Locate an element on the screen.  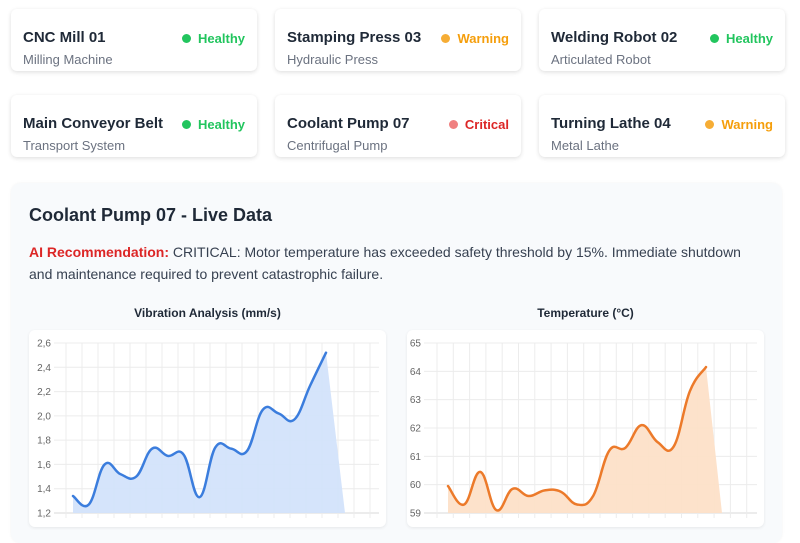
svg-text: 60 is located at coordinates (416, 485).